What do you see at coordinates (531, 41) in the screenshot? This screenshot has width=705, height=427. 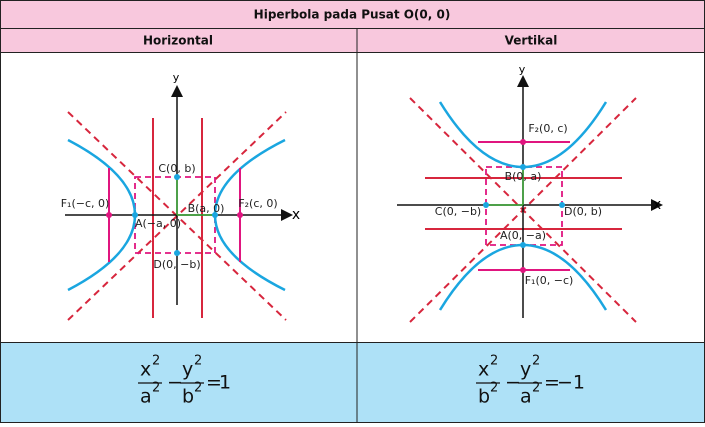 I see `column-header: Vertikal` at bounding box center [531, 41].